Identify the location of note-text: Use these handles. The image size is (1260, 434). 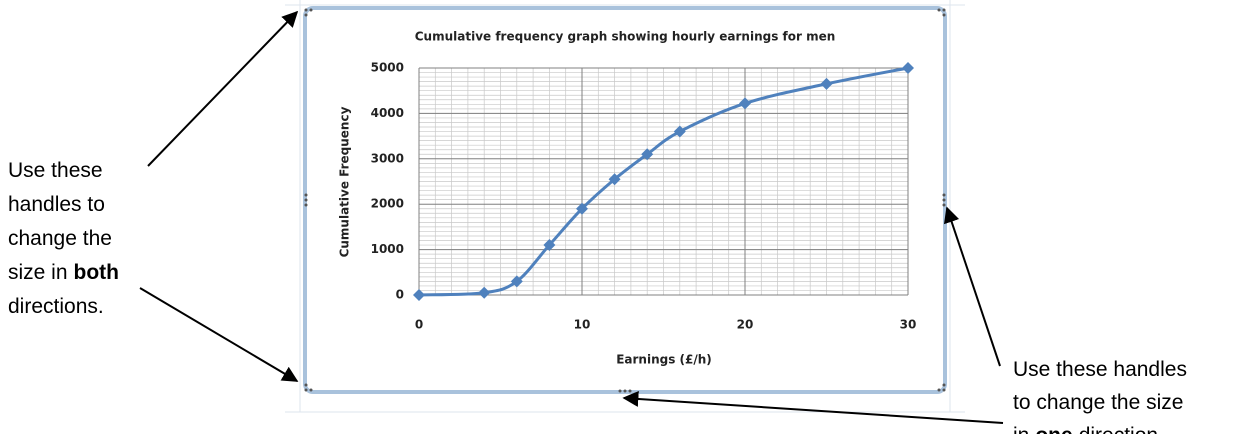
(1100, 369).